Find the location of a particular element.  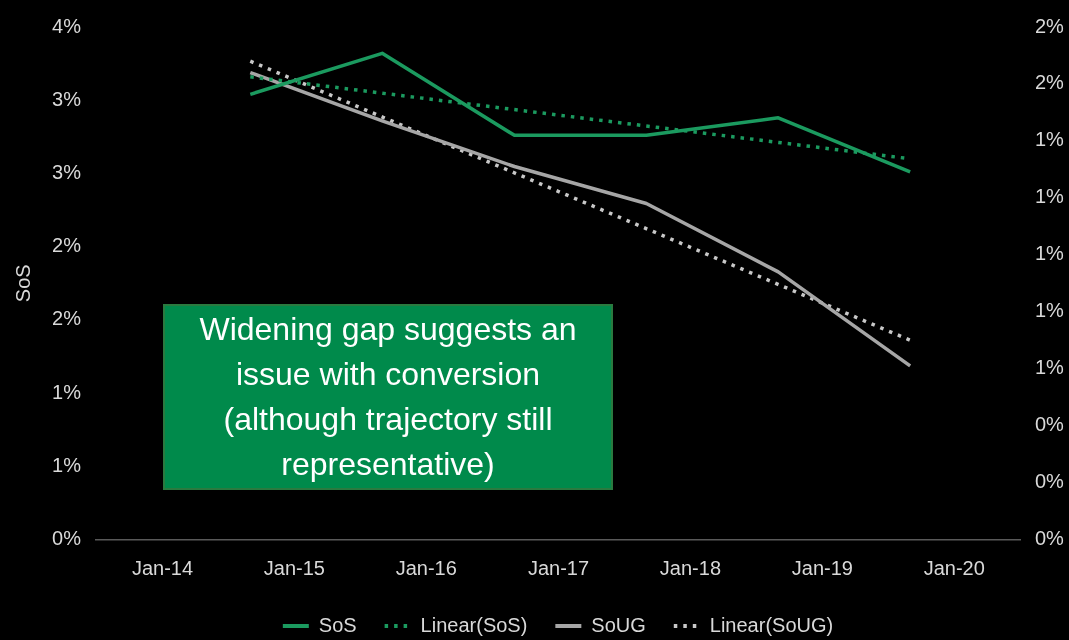

x-tick-label: Jan-16 is located at coordinates (426, 568).